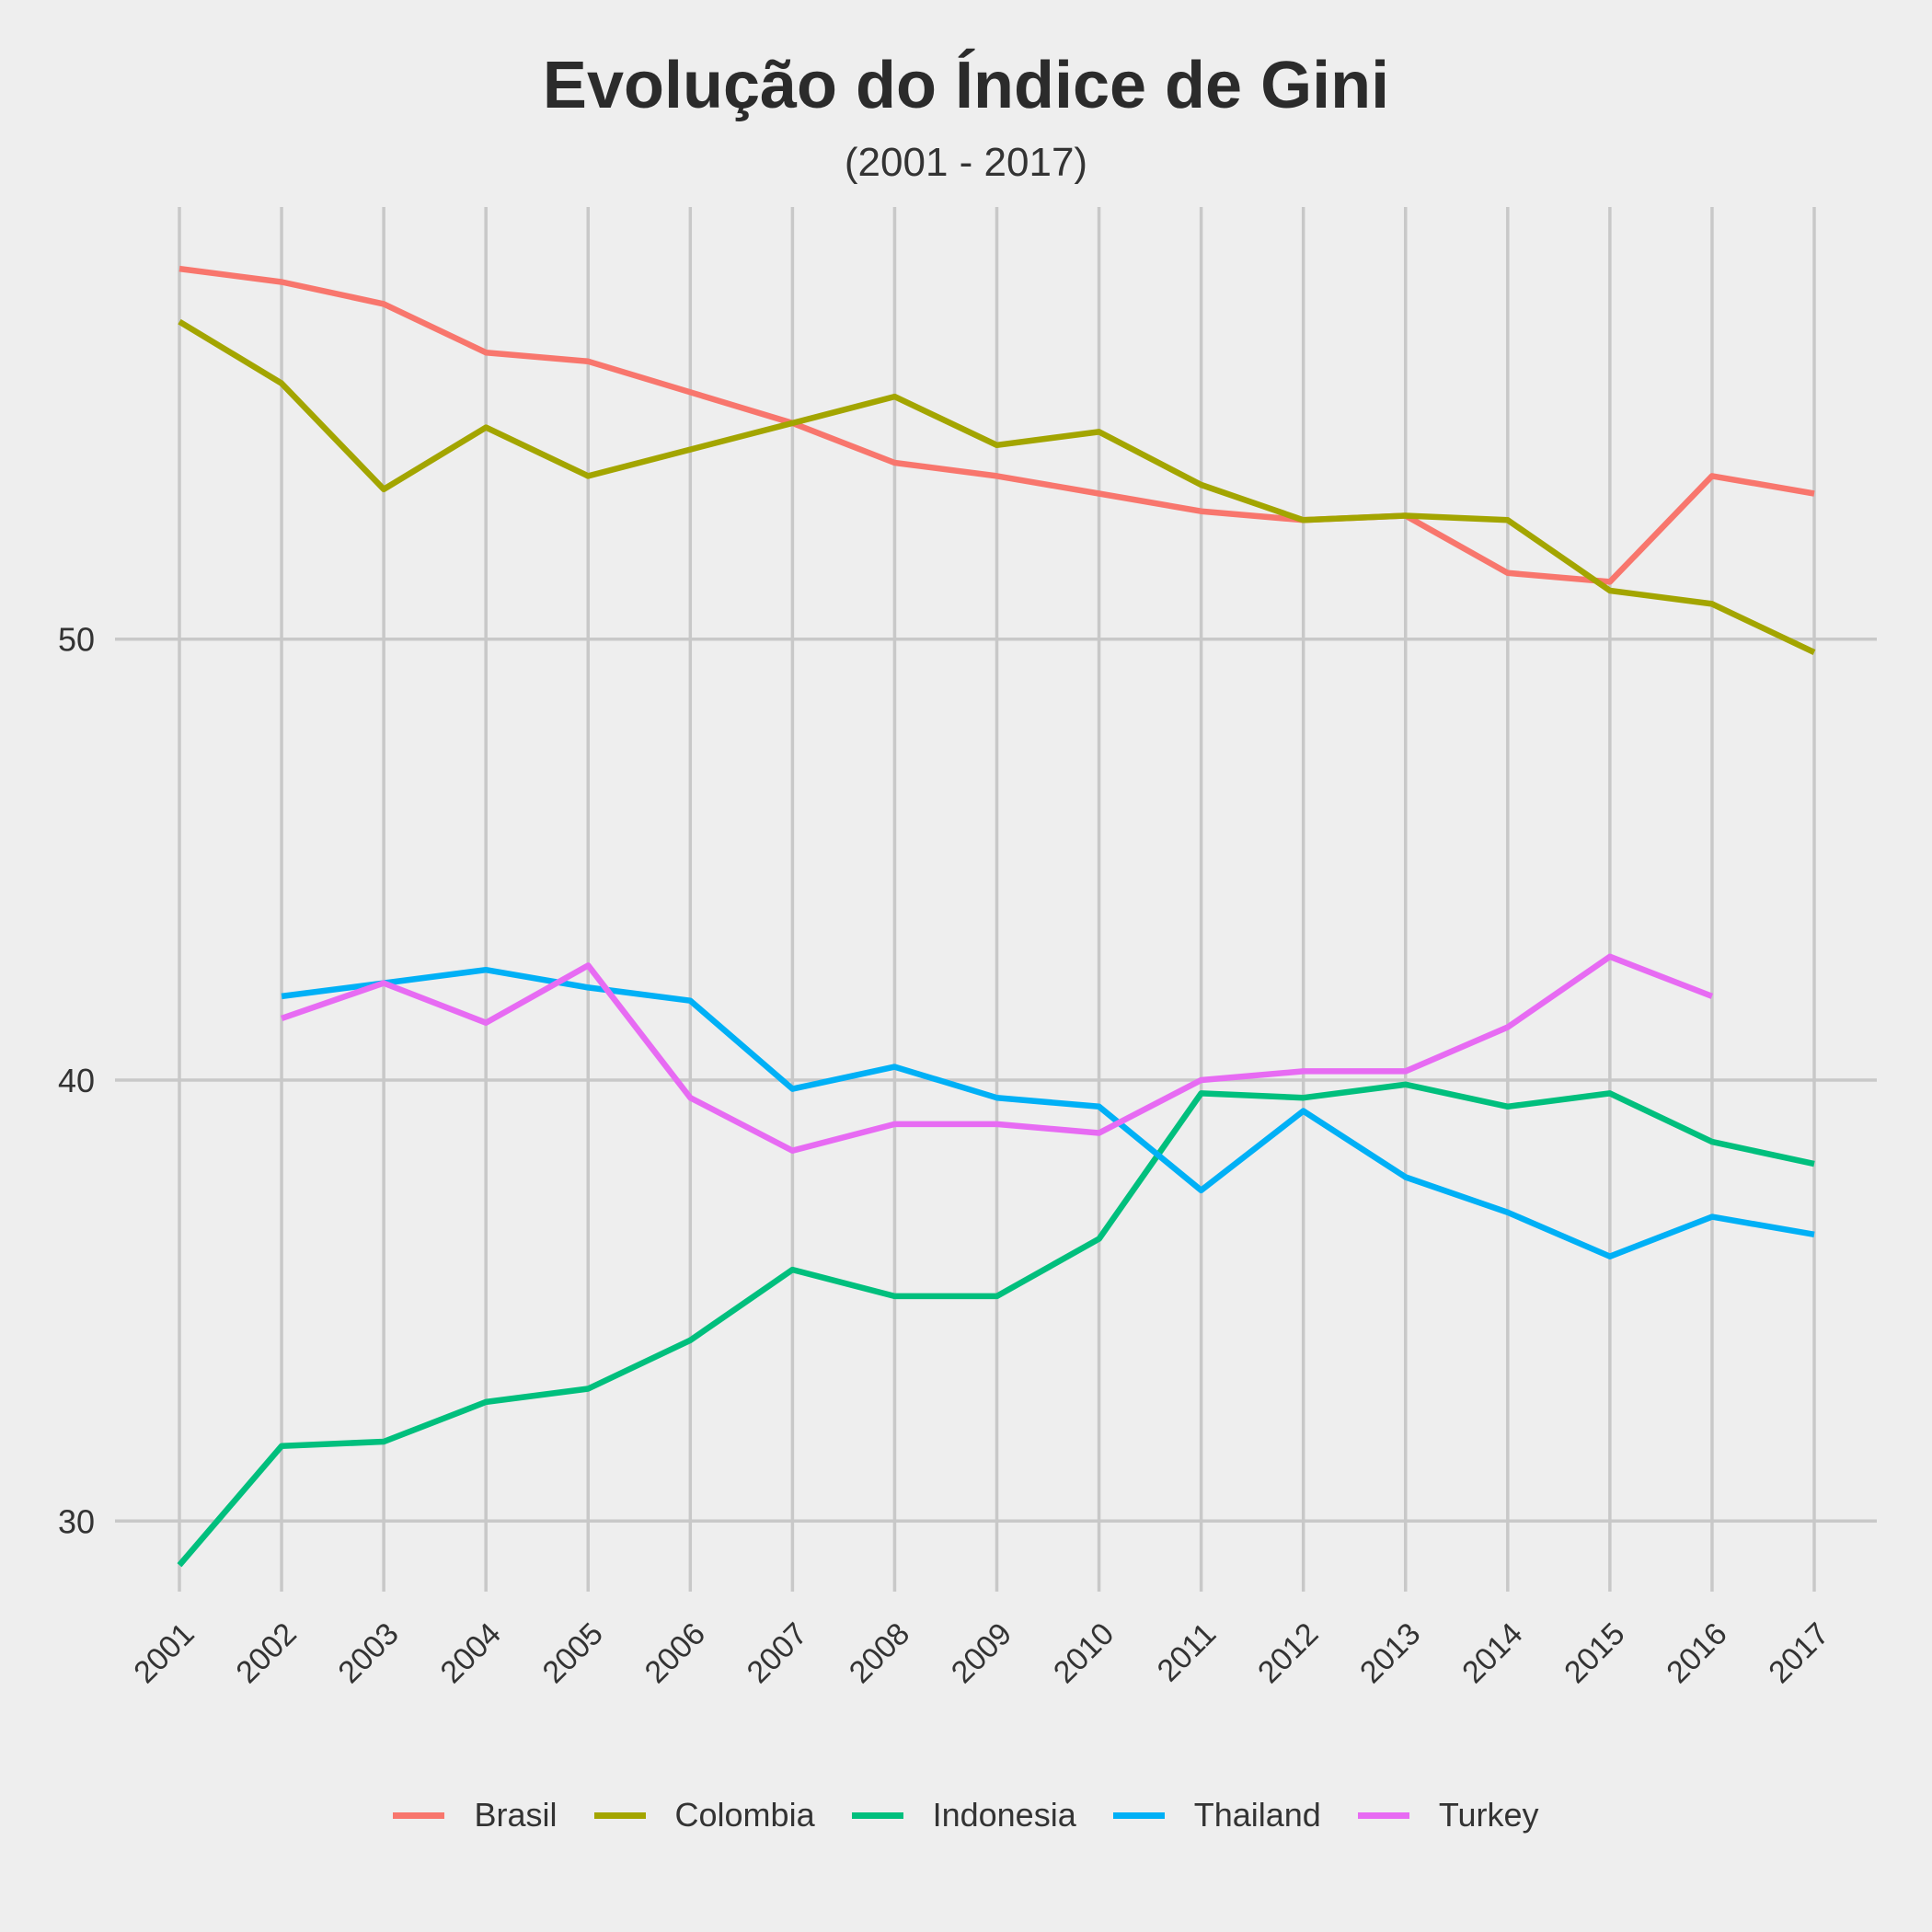  I want to click on legend-label: Colombia, so click(744, 1815).